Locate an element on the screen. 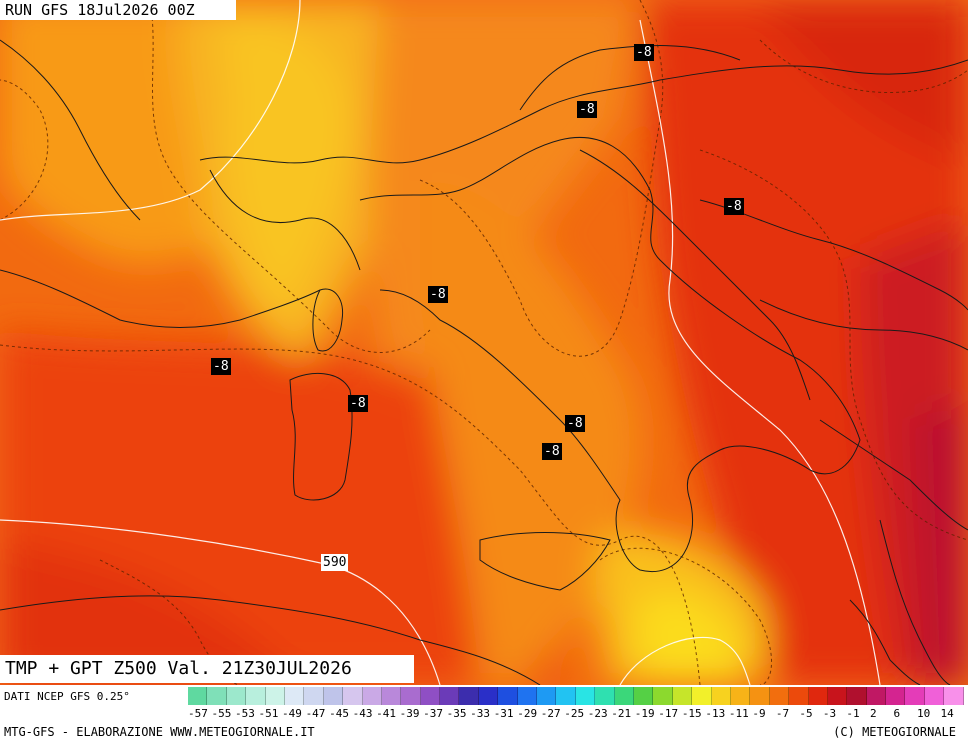 The image size is (968, 745). legend-tick: -11 is located at coordinates (738, 713).